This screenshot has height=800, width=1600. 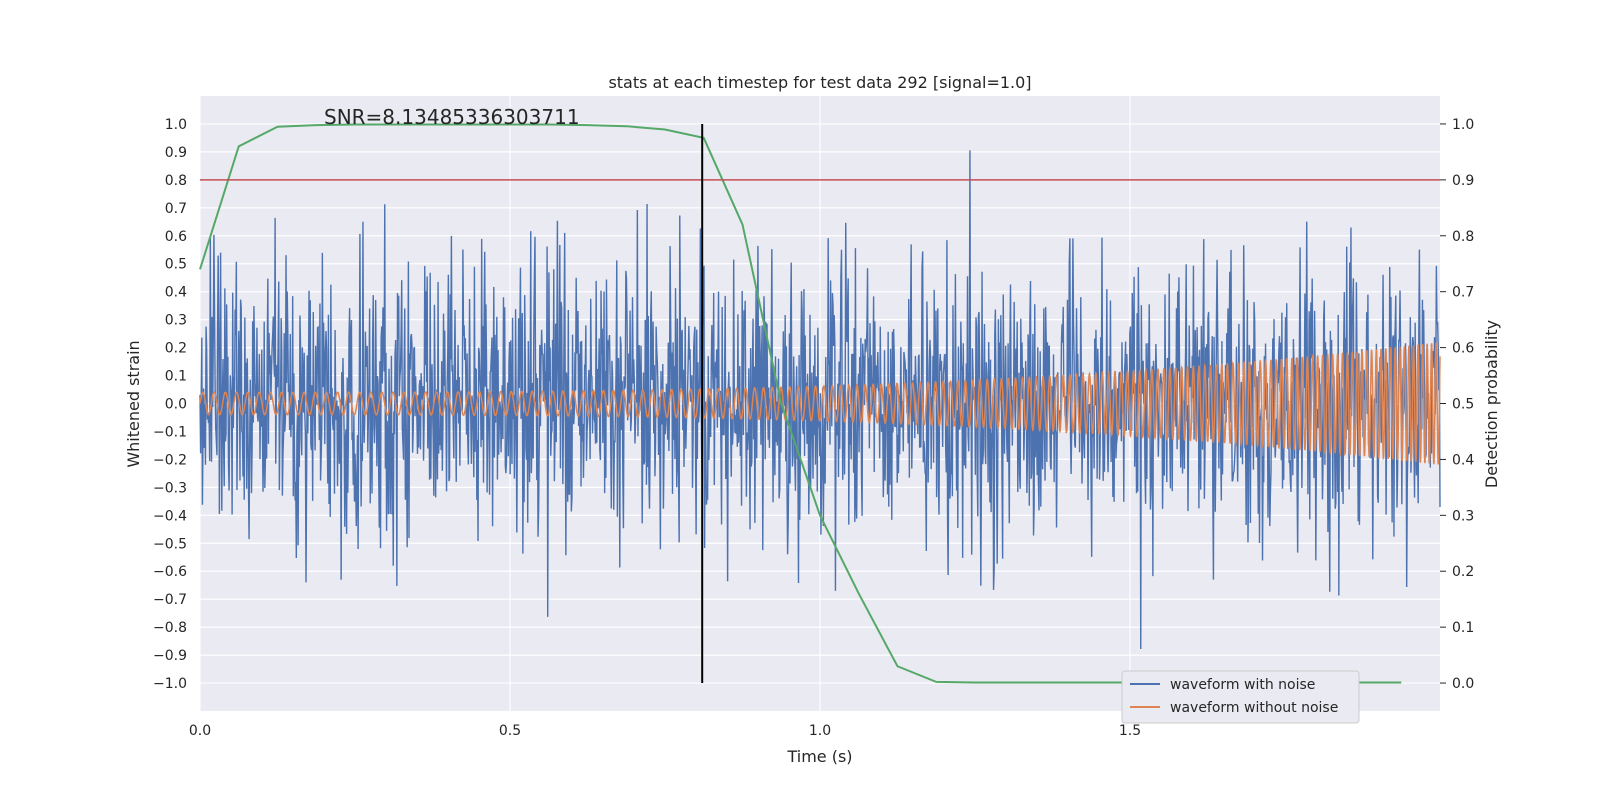 I want to click on x-tick-label: 0.5, so click(x=510, y=731).